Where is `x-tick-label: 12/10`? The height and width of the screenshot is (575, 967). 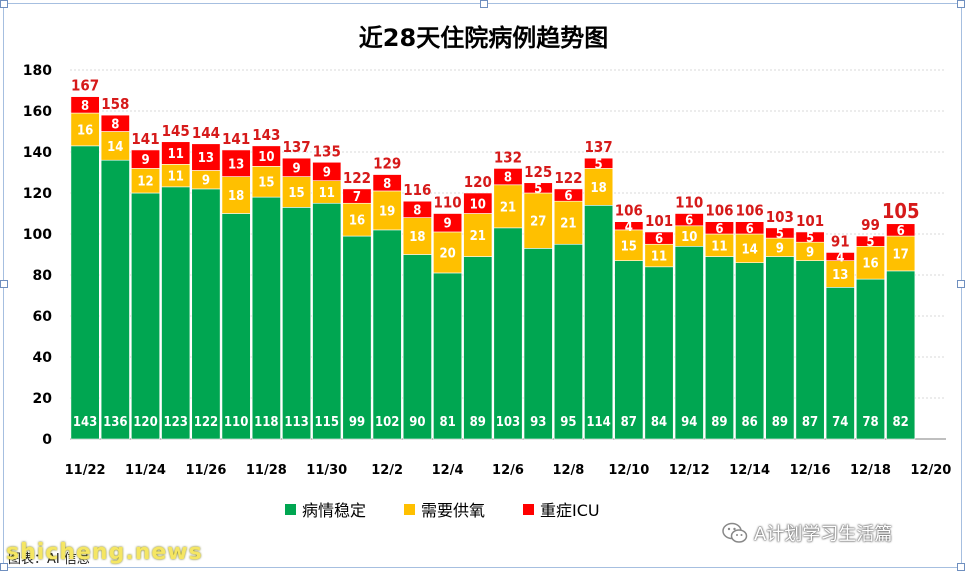 x-tick-label: 12/10 is located at coordinates (628, 470).